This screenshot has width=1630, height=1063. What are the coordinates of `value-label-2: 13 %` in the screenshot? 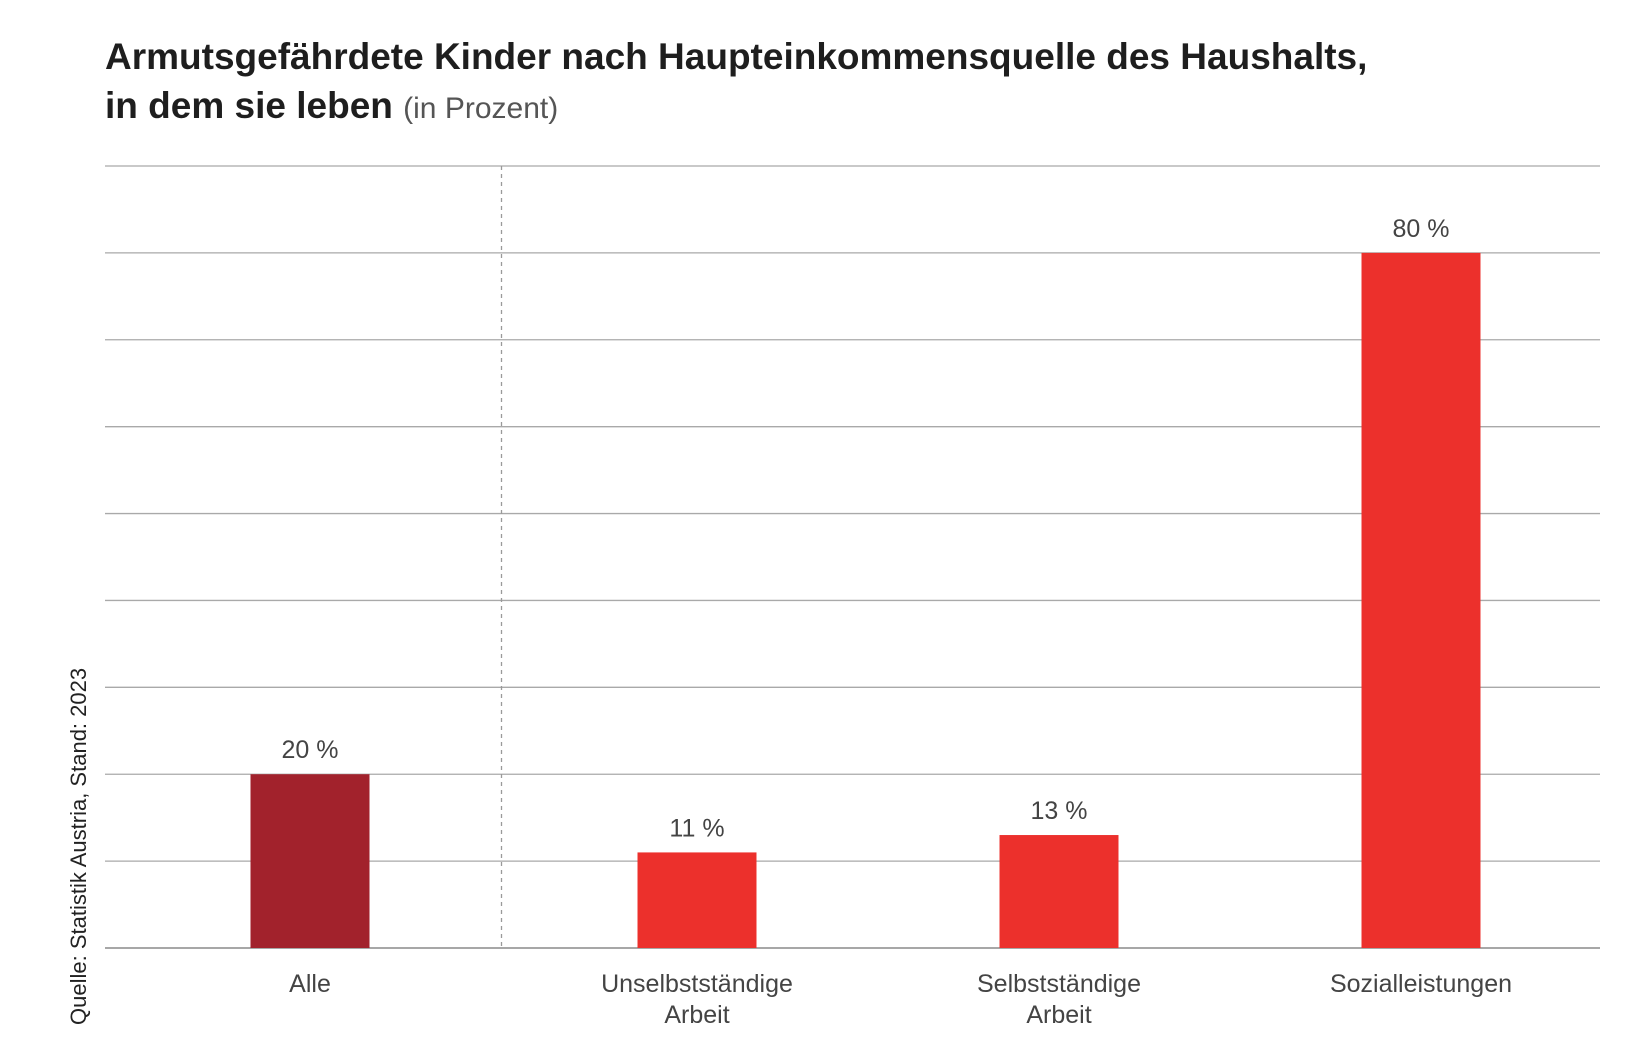 It's located at (1059, 811).